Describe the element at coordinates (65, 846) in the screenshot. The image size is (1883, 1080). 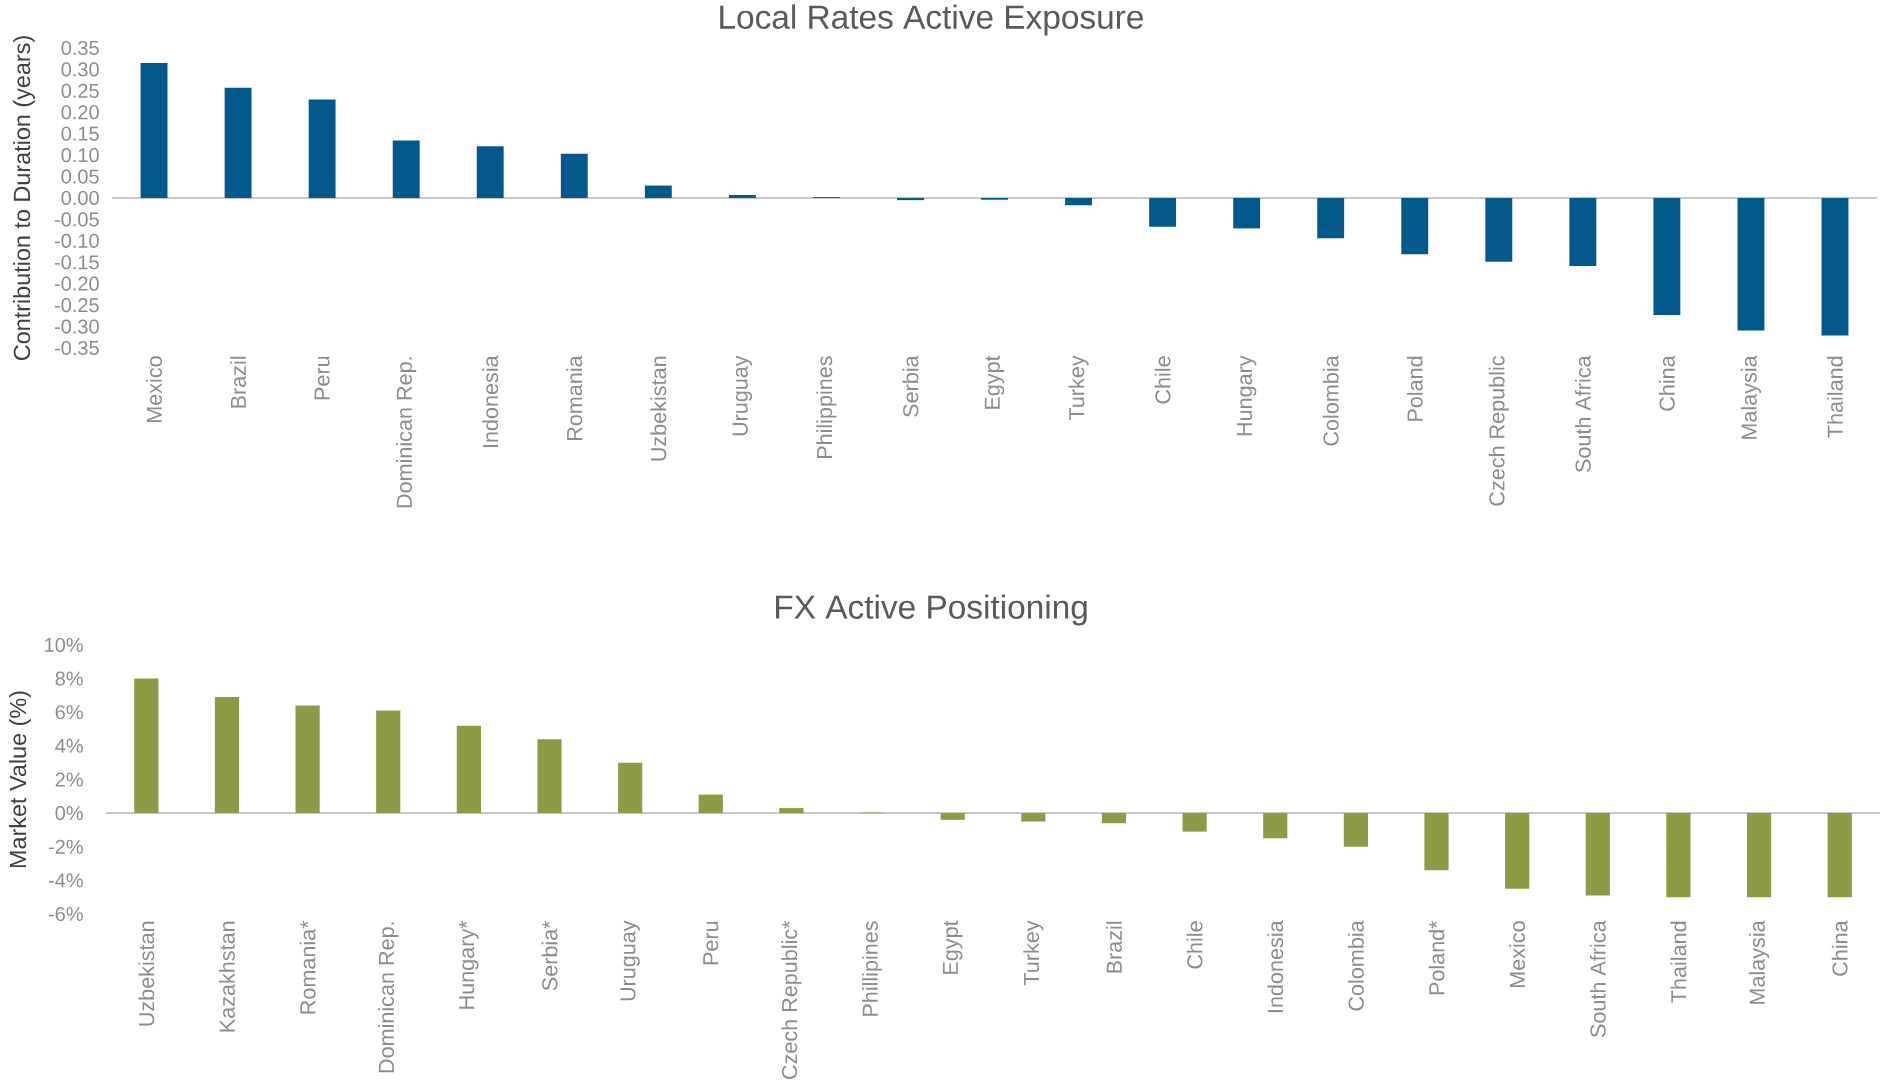
I see `y-tick-label: -2%` at that location.